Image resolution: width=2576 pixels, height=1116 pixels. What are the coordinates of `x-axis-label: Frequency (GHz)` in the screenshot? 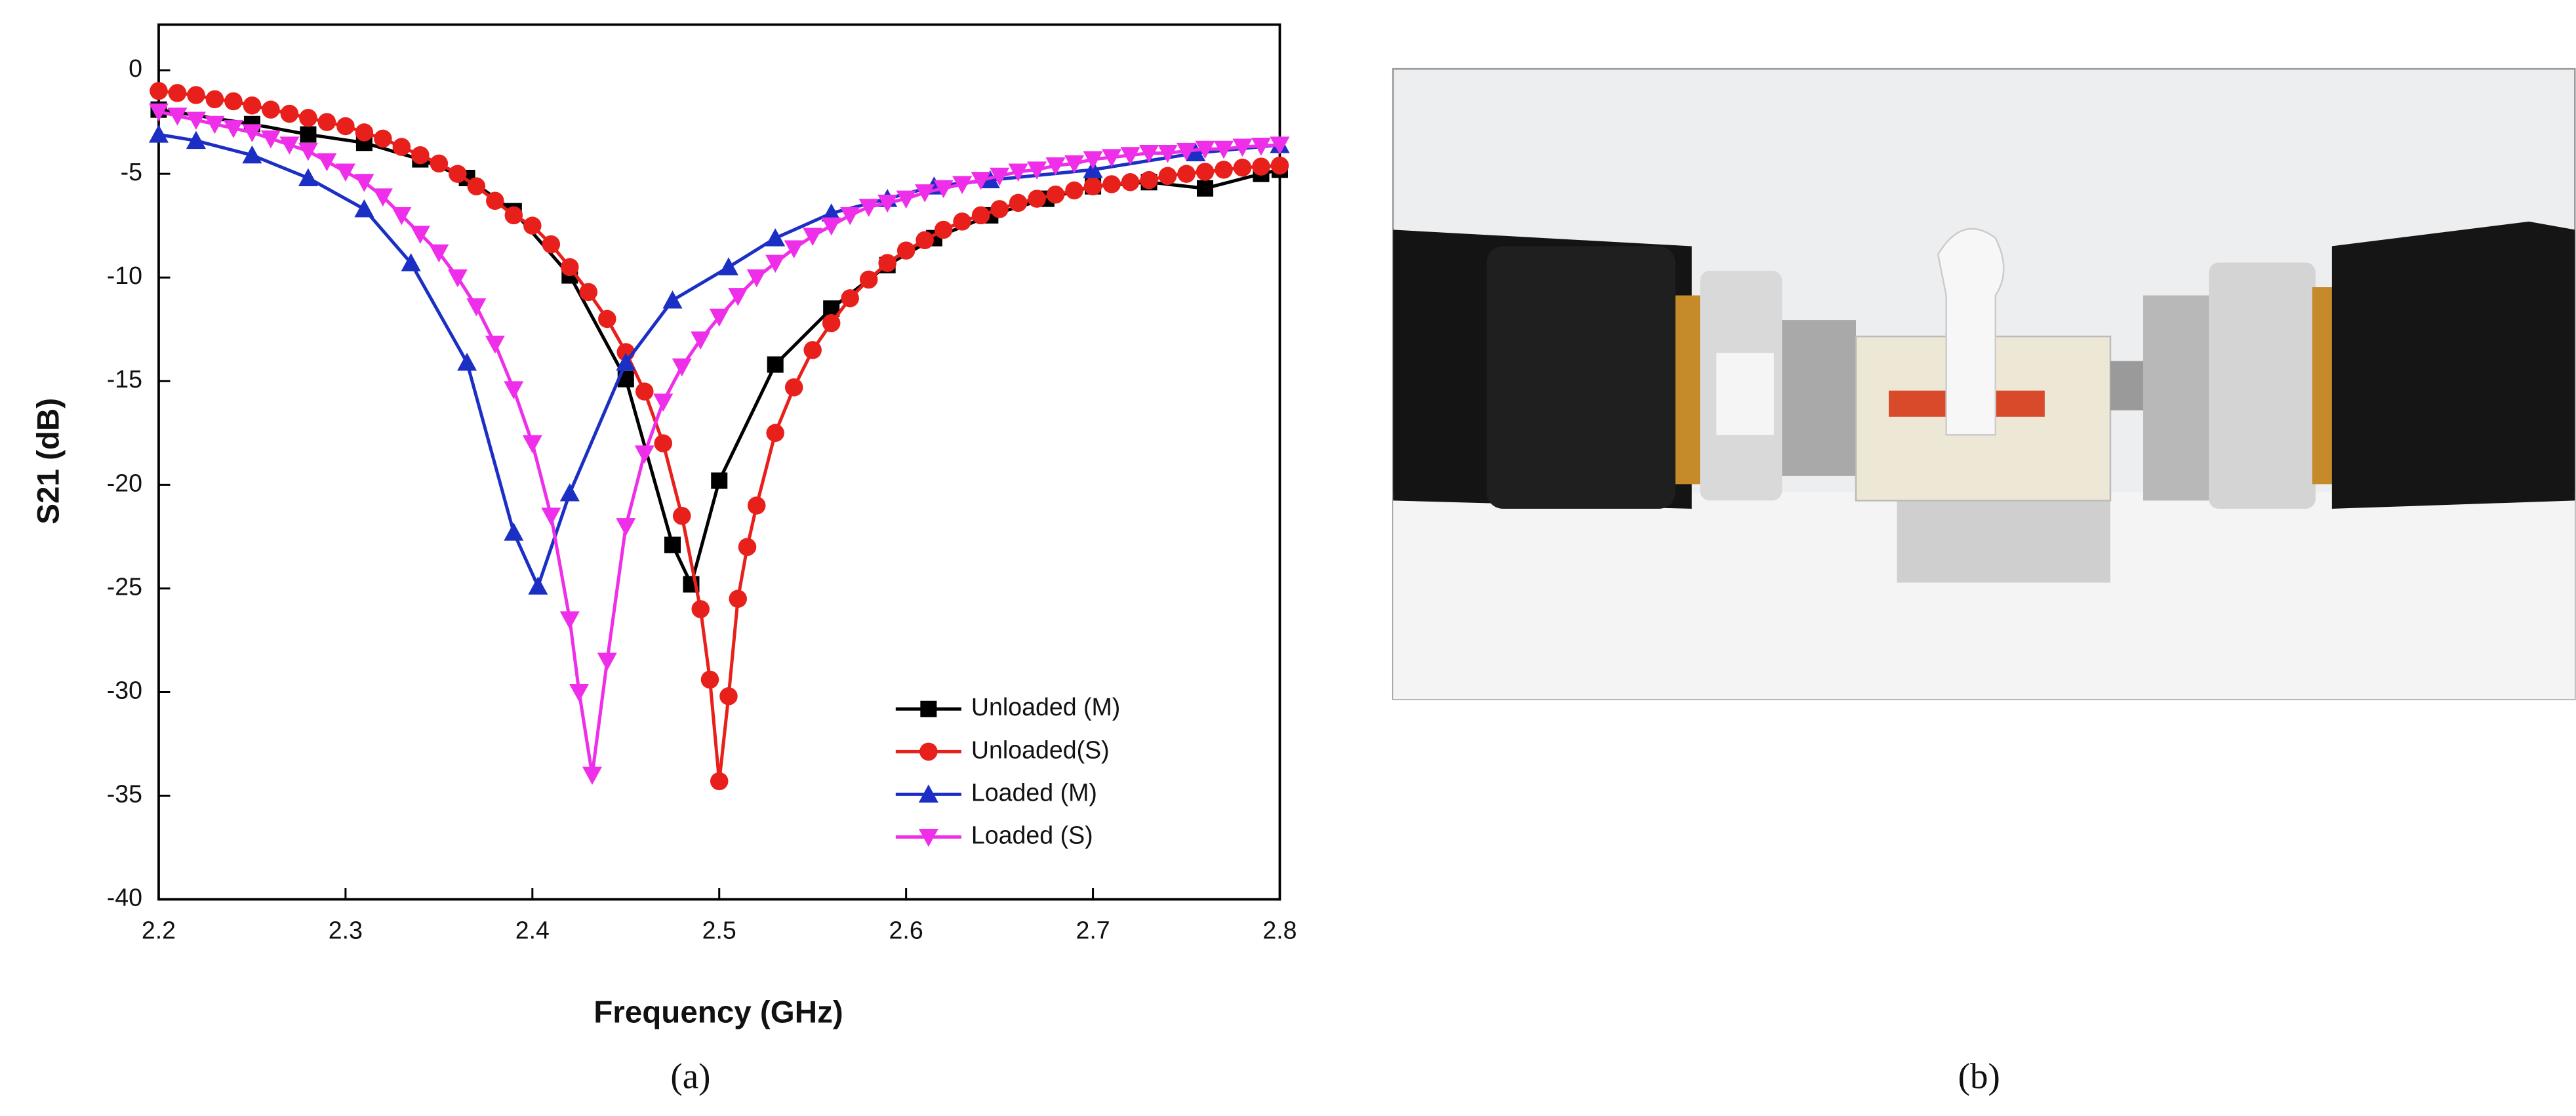 It's located at (718, 1012).